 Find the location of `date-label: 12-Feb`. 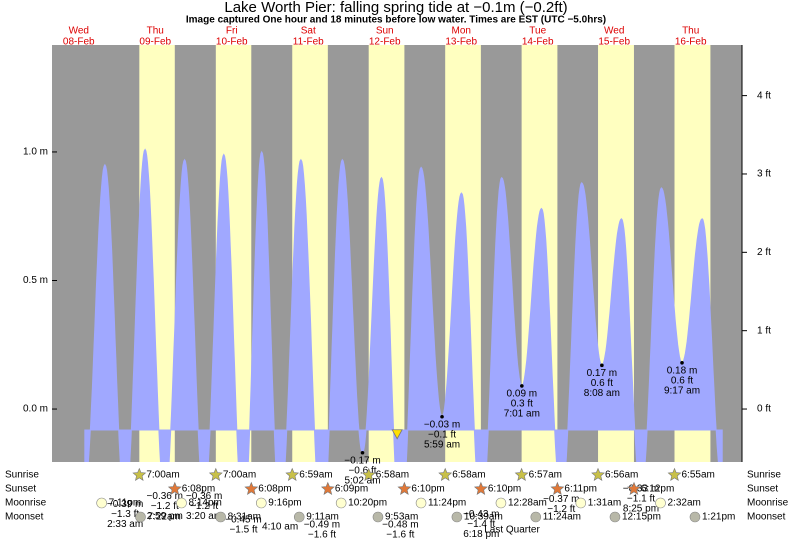

date-label: 12-Feb is located at coordinates (385, 42).